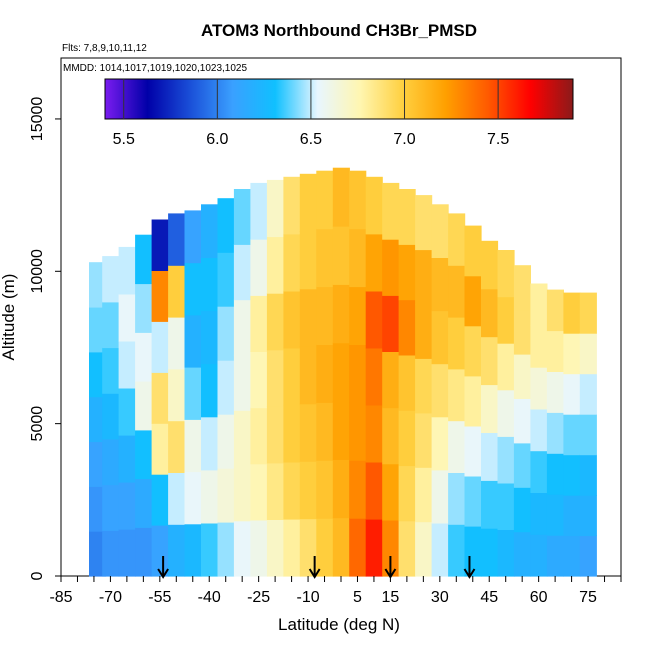  I want to click on x-tick-label: 60, so click(539, 597).